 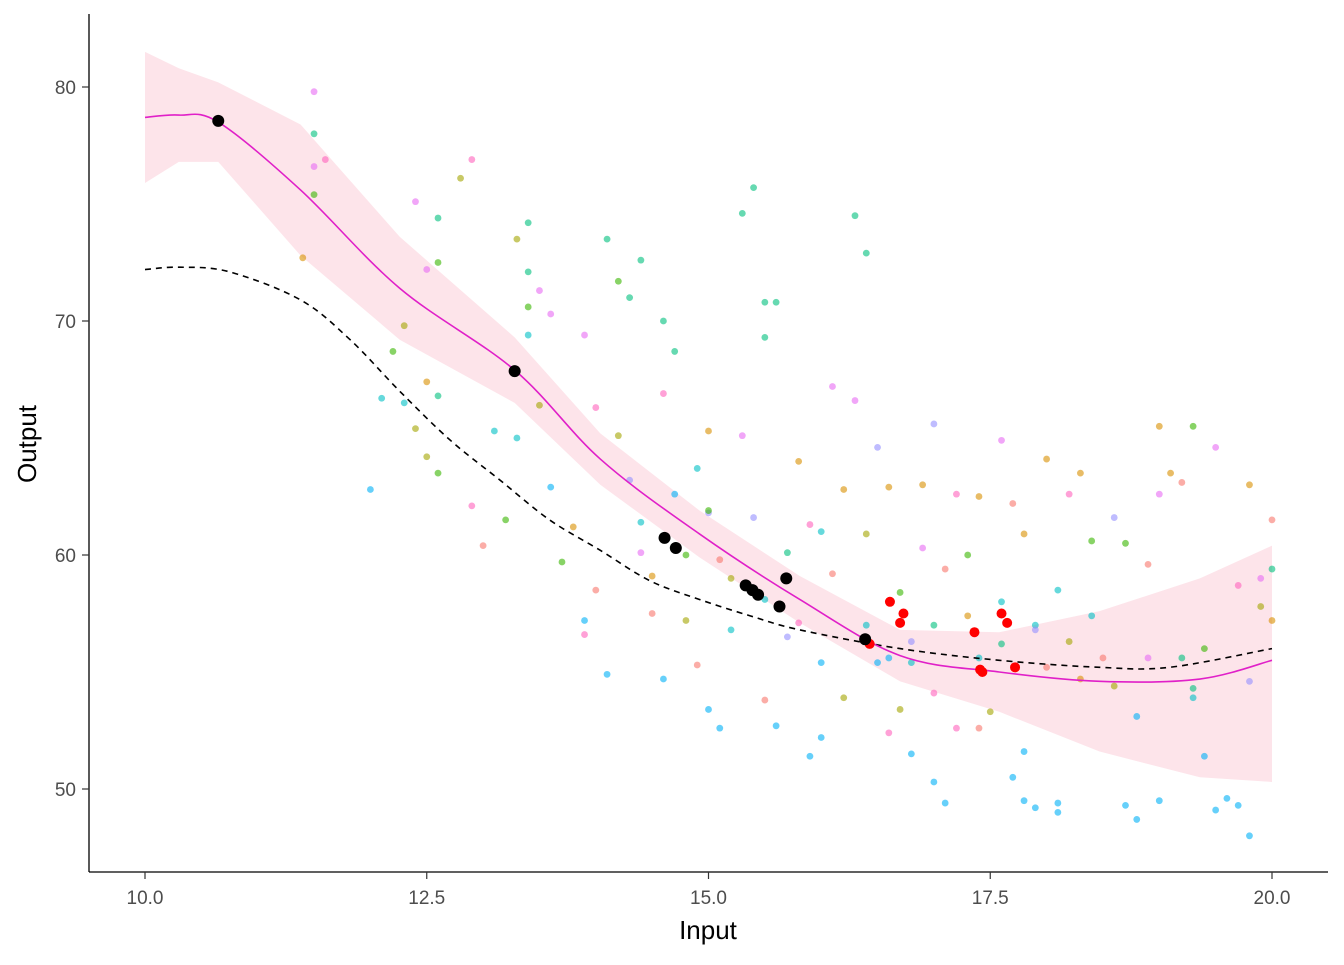 What do you see at coordinates (708, 890) in the screenshot?
I see `x-axis-ticks: 10.0 12.5 15.0 17.5 20.0` at bounding box center [708, 890].